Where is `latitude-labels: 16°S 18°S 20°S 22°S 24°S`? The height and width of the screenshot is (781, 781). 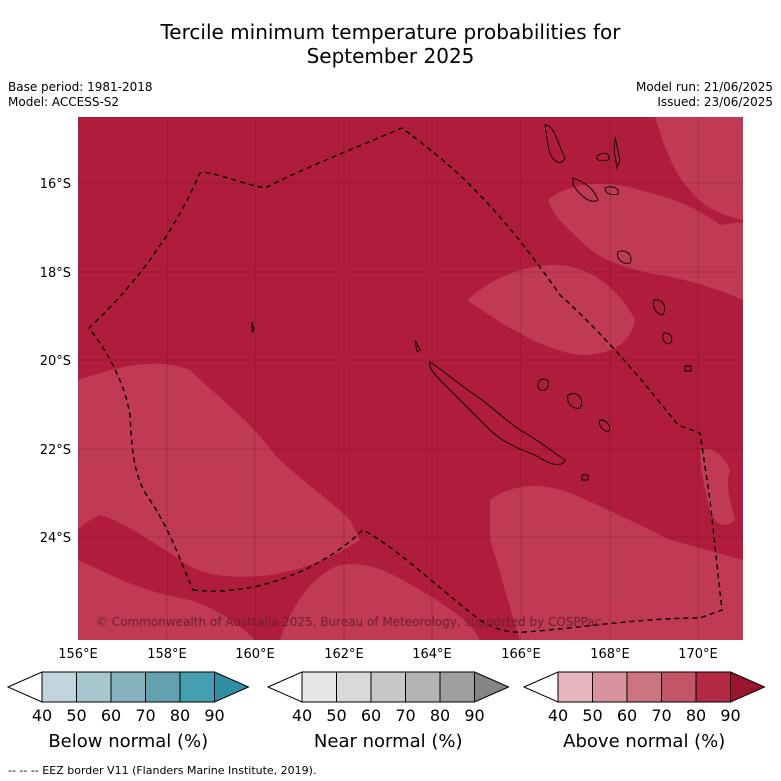 latitude-labels: 16°S 18°S 20°S 22°S 24°S is located at coordinates (55, 361).